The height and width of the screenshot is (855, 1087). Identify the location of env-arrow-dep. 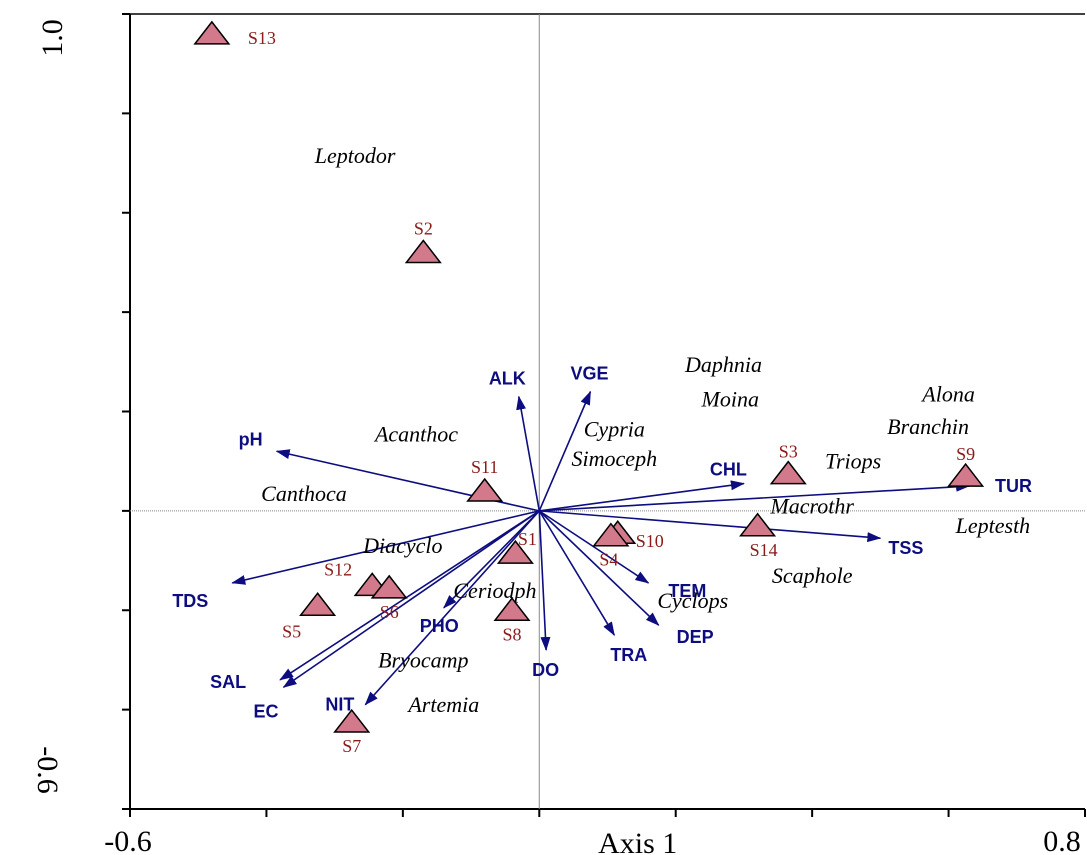
(599, 568).